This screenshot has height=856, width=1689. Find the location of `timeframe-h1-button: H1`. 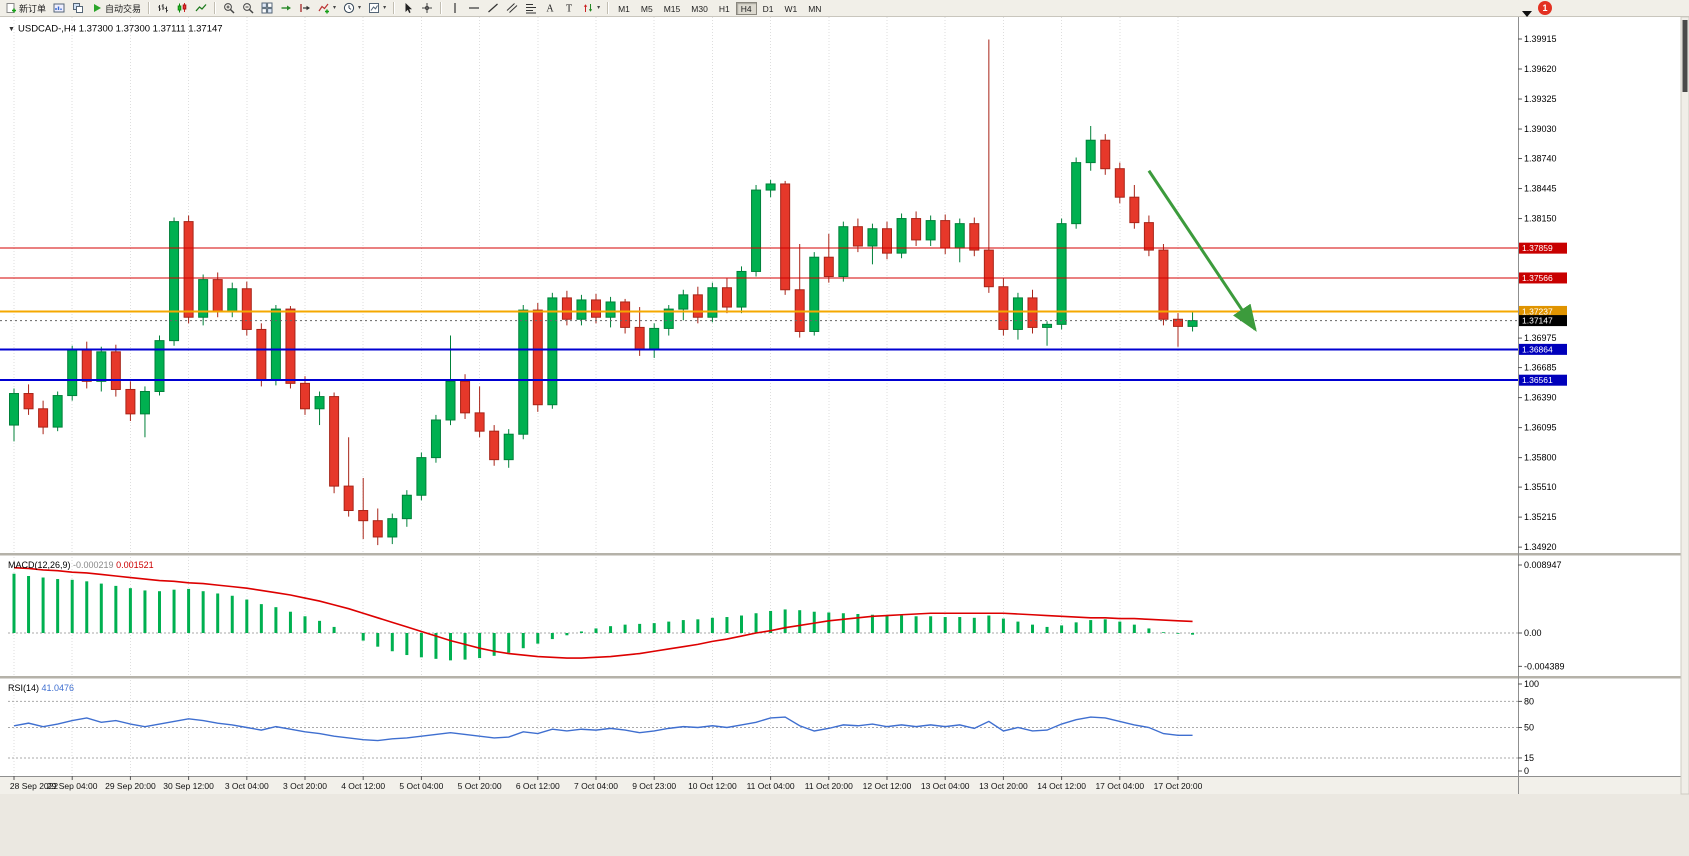

timeframe-h1-button: H1 is located at coordinates (724, 8).